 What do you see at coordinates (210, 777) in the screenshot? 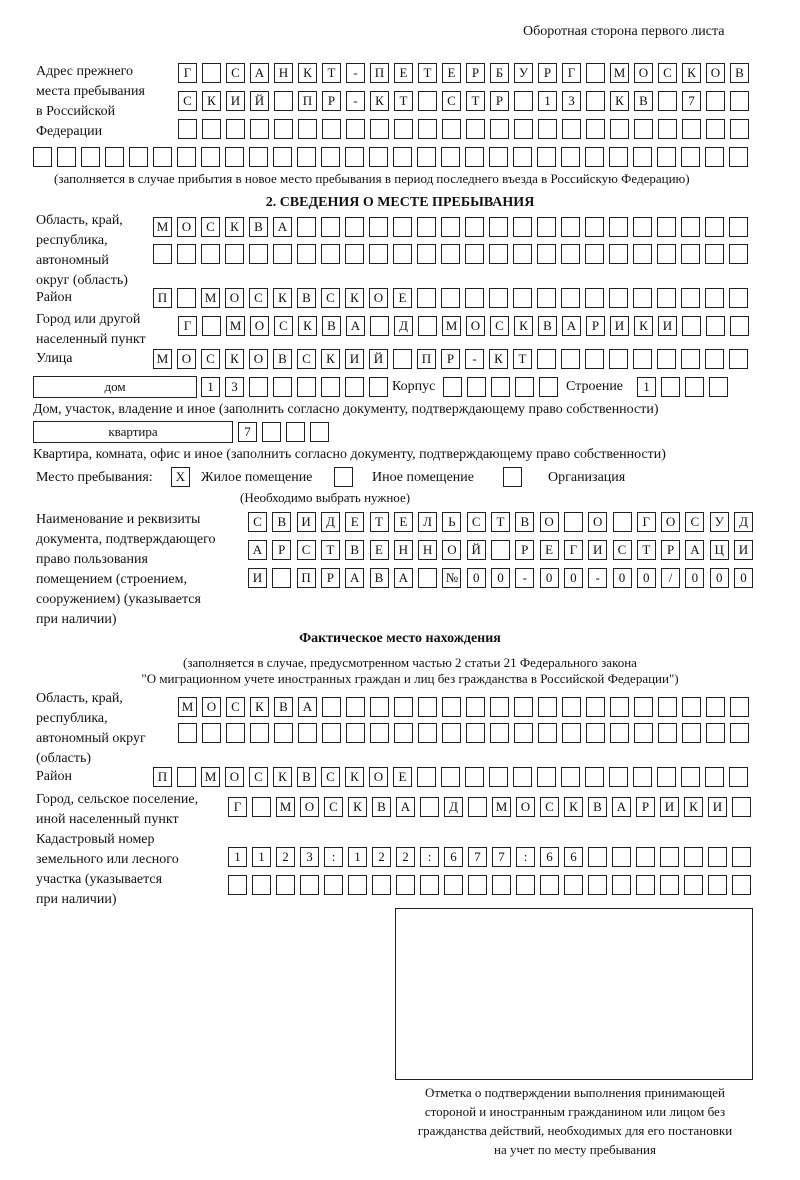
I see `letter-cell: М` at bounding box center [210, 777].